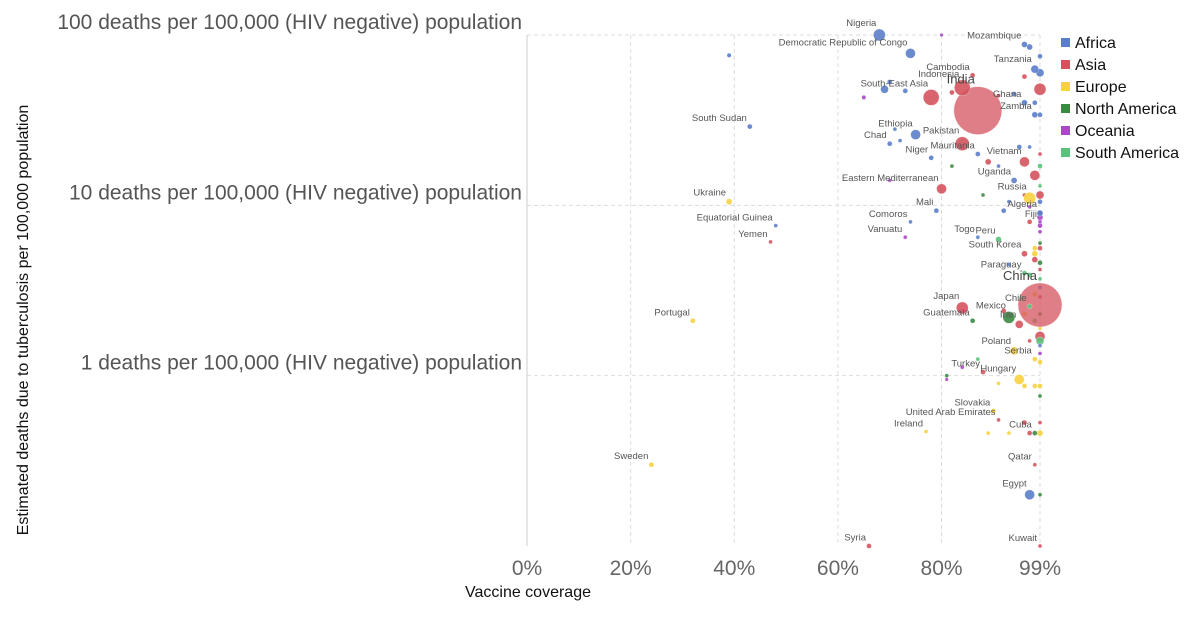 The image size is (1200, 630). I want to click on x-tick-label-0: 0%, so click(527, 568).